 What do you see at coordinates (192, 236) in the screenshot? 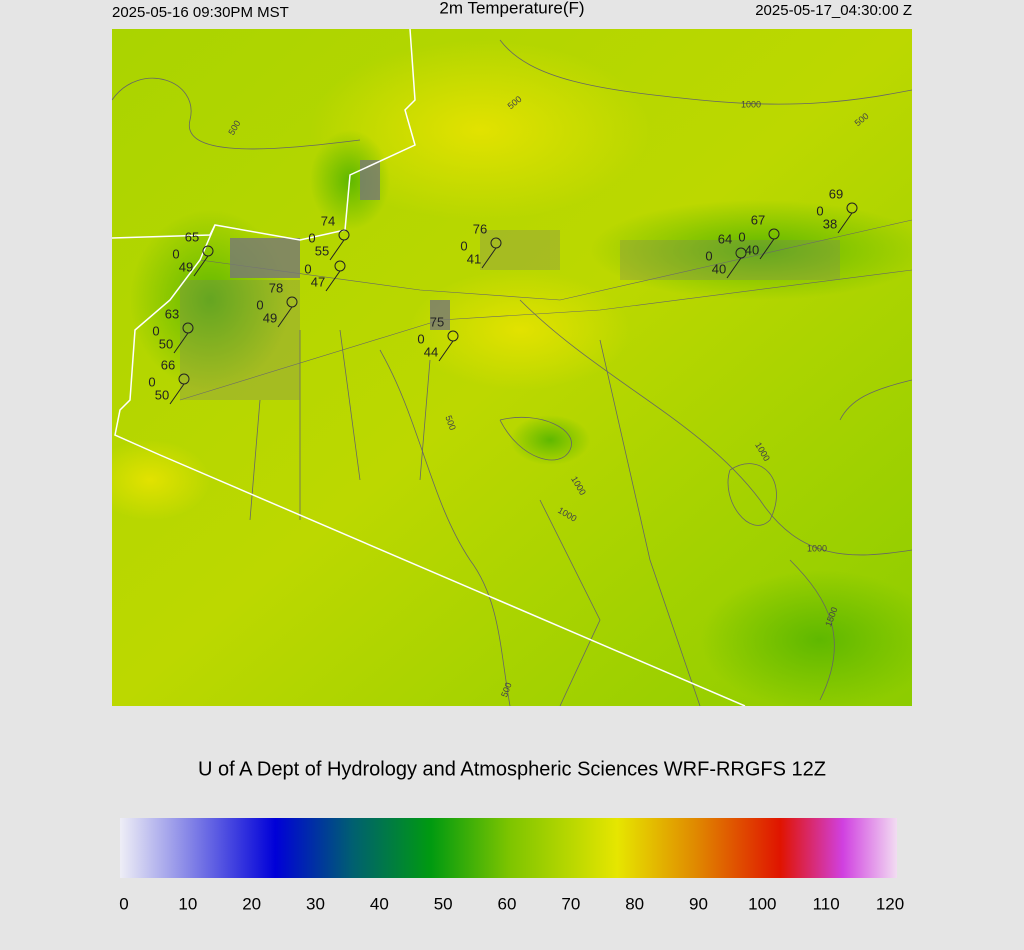
I see `station-temp: 65` at bounding box center [192, 236].